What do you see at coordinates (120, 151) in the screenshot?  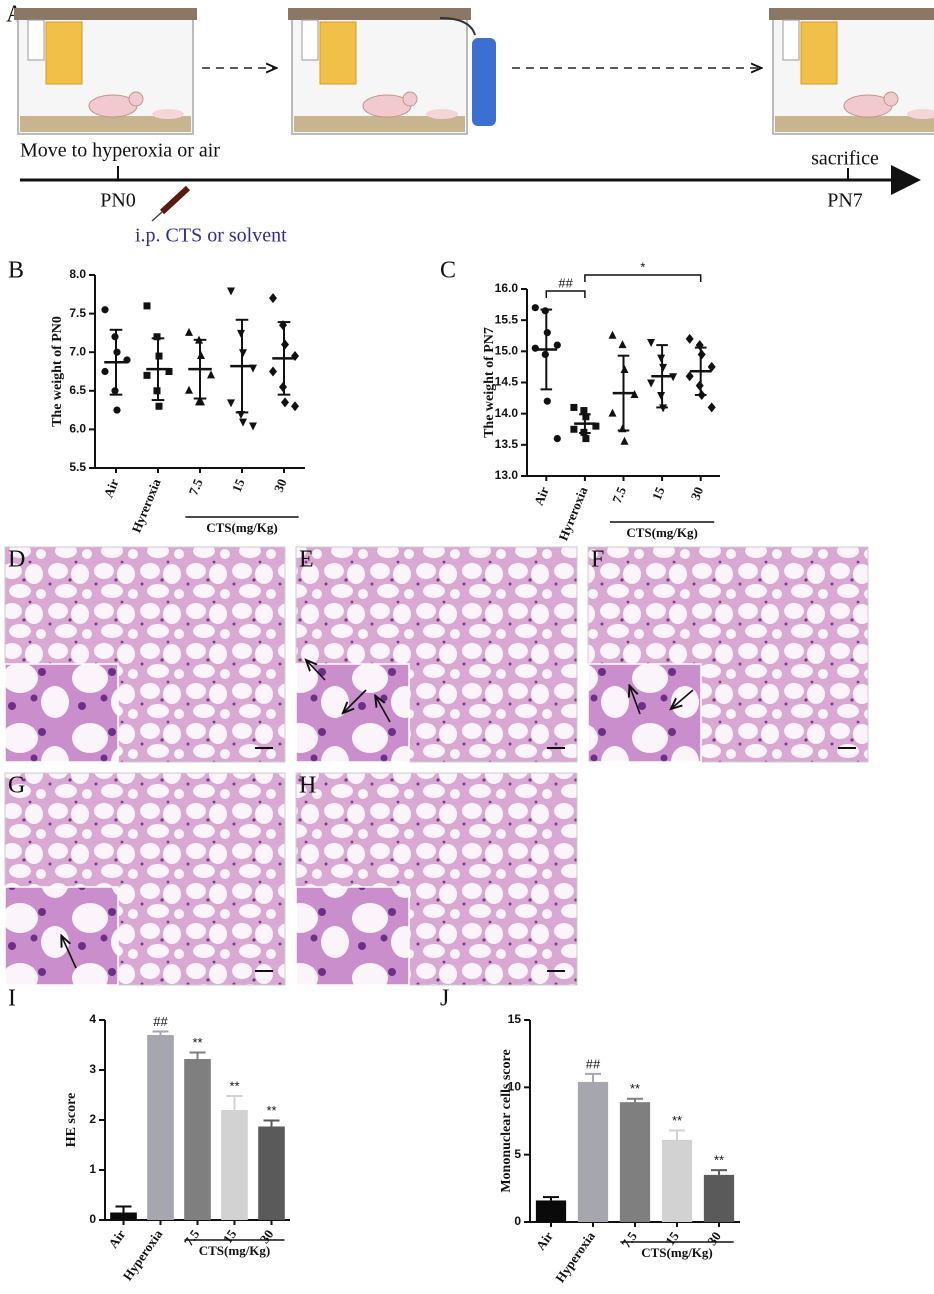 I see `timeline-text: Move to hyperoxia or air` at bounding box center [120, 151].